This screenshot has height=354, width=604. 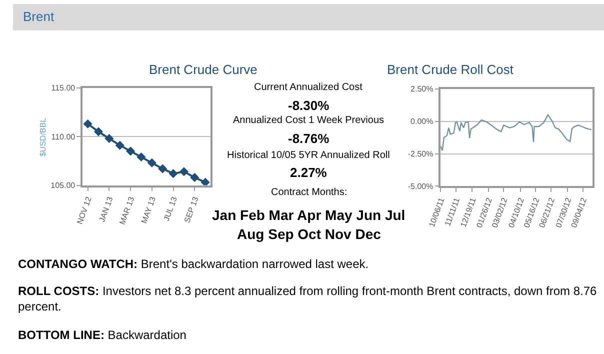 I want to click on text: Current Annualized Cost, so click(x=308, y=87).